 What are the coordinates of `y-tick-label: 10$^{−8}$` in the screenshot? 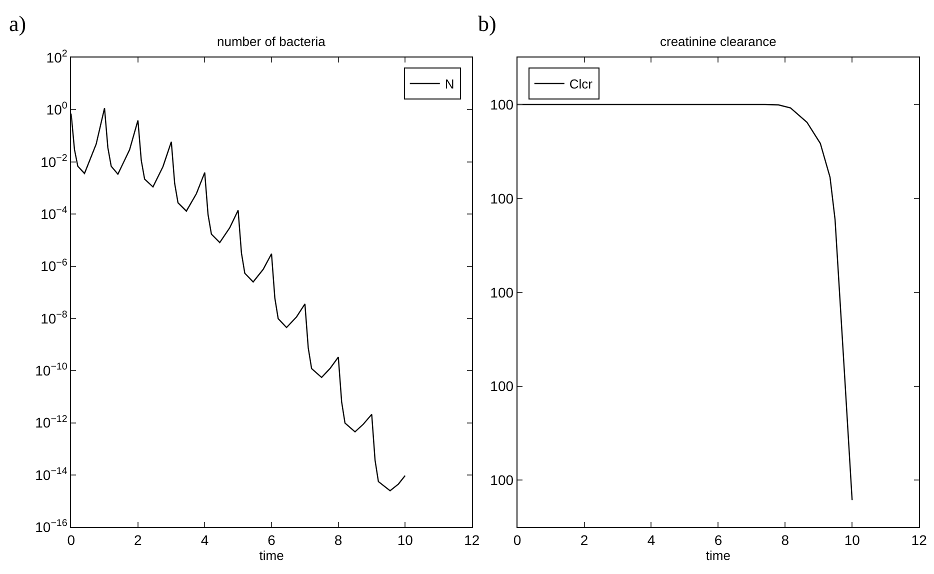 It's located at (54, 317).